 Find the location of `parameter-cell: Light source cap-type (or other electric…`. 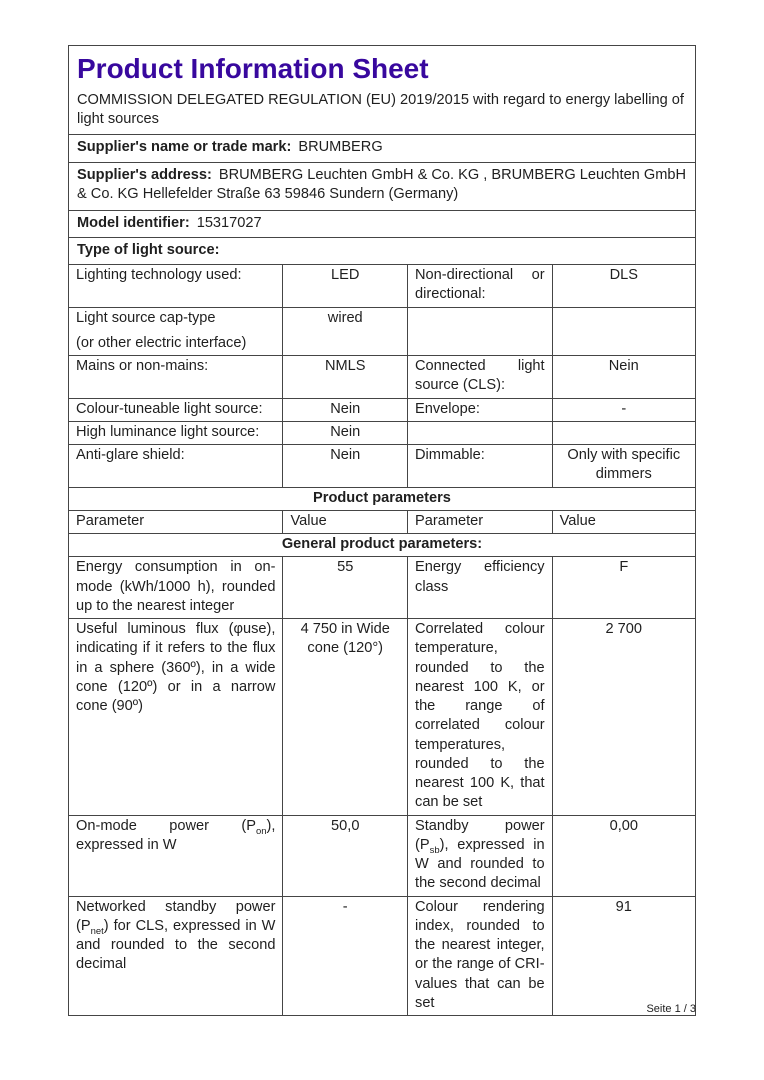

parameter-cell: Light source cap-type (or other electric… is located at coordinates (175, 332).